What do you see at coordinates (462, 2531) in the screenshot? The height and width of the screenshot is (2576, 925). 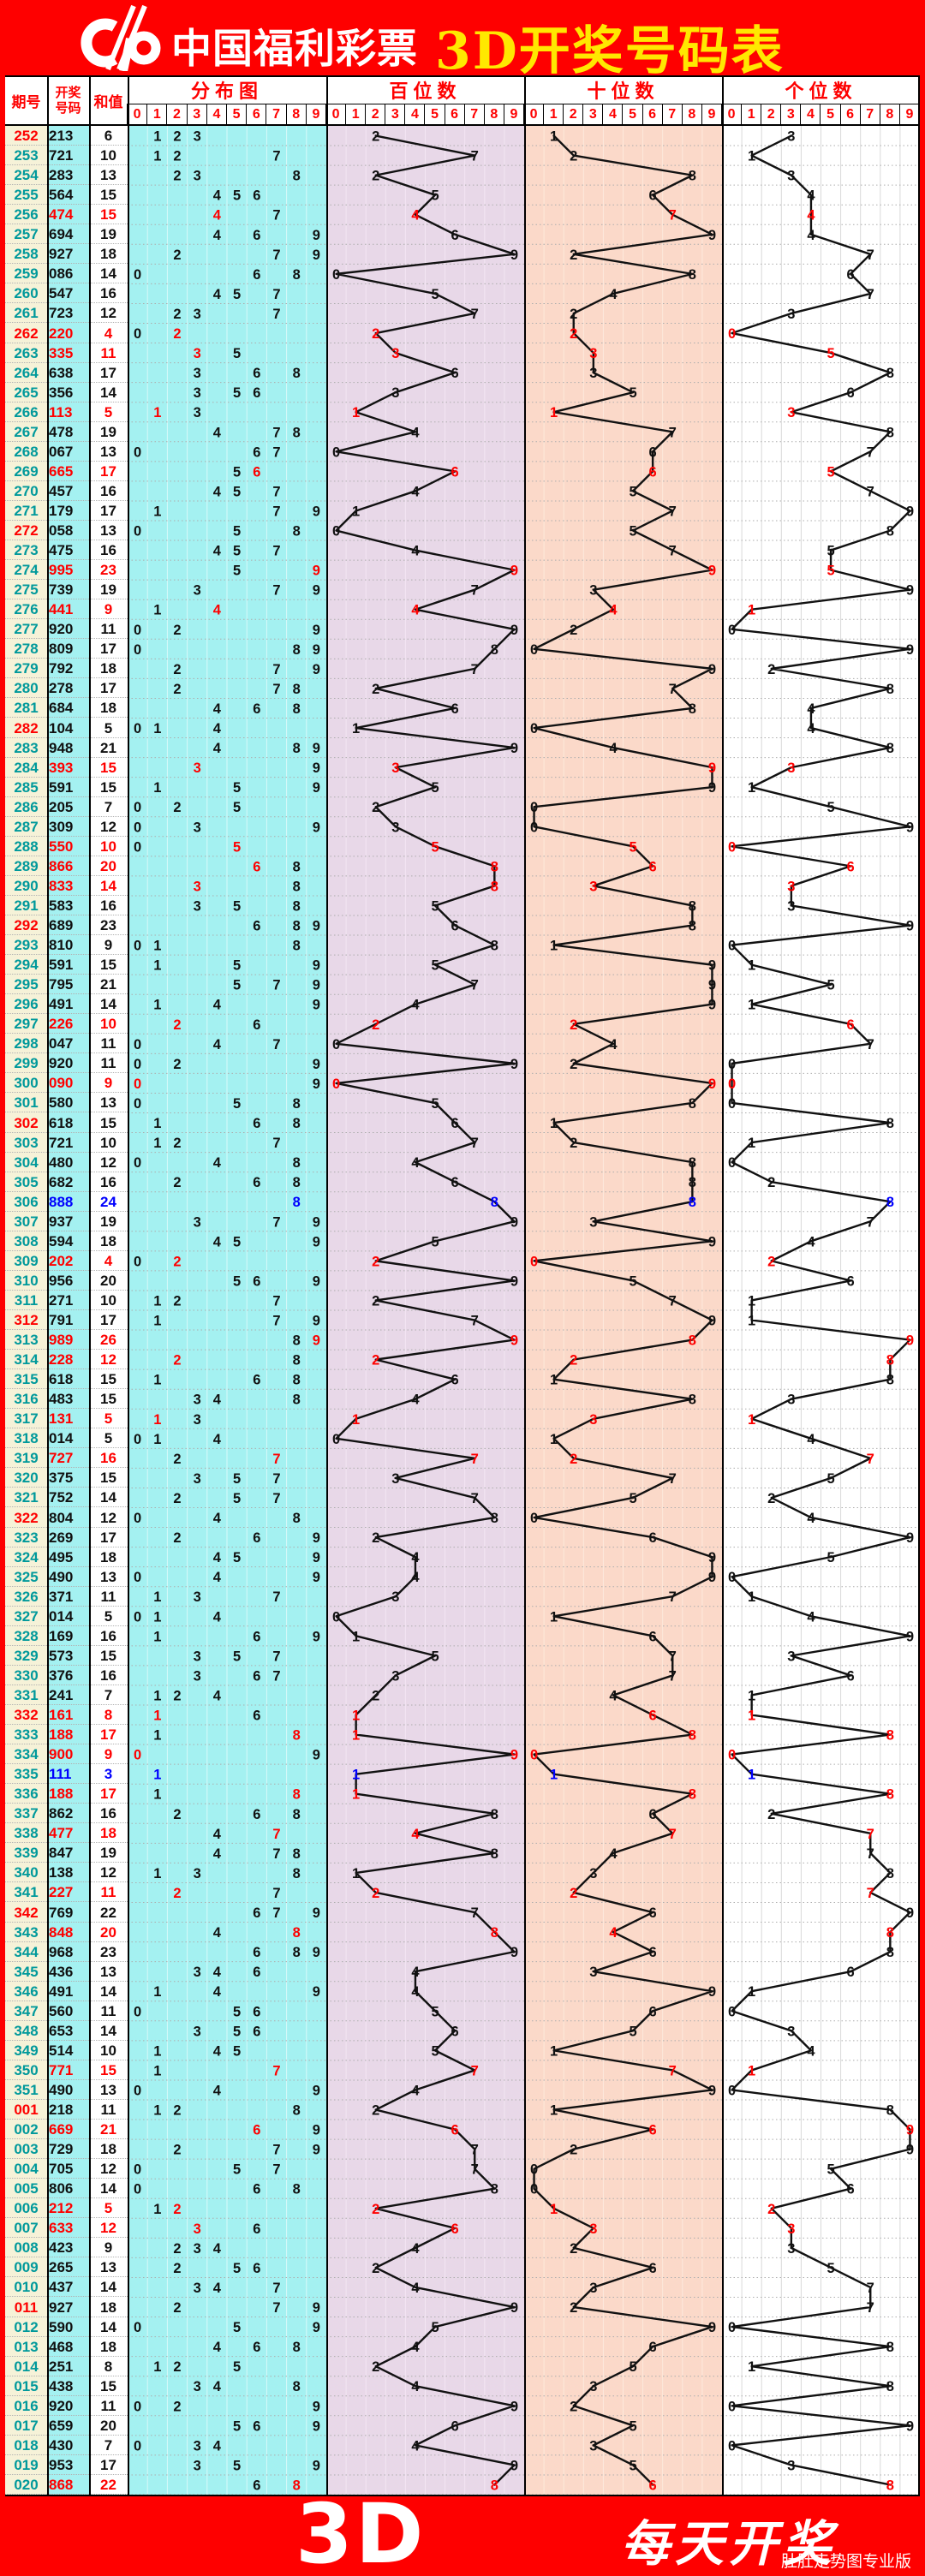 I see `footer-banner: 3D 每天开奖 肚肚走势图专业版` at bounding box center [462, 2531].